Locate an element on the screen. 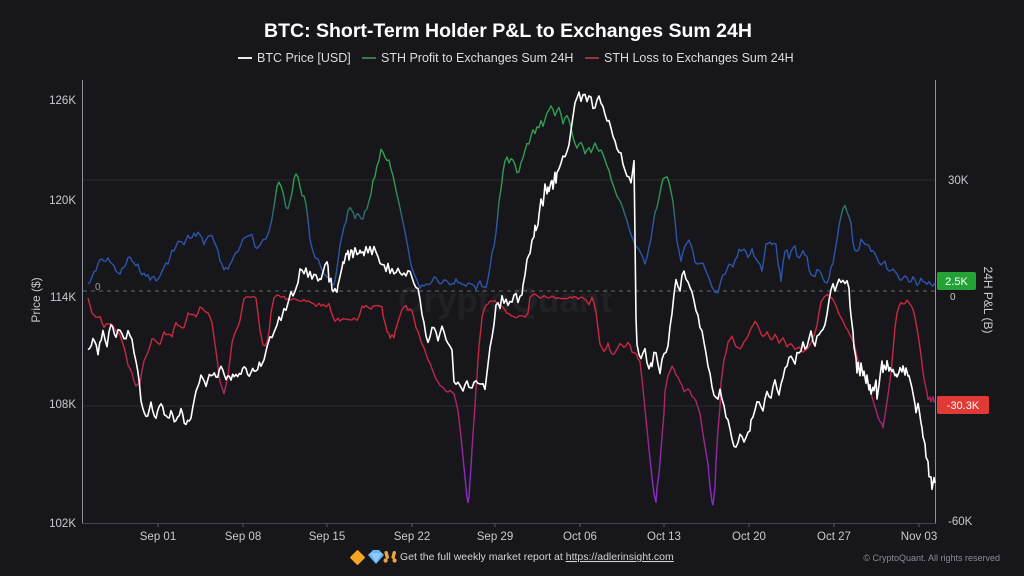 The image size is (1024, 576). svg-text: 120K is located at coordinates (62, 201).